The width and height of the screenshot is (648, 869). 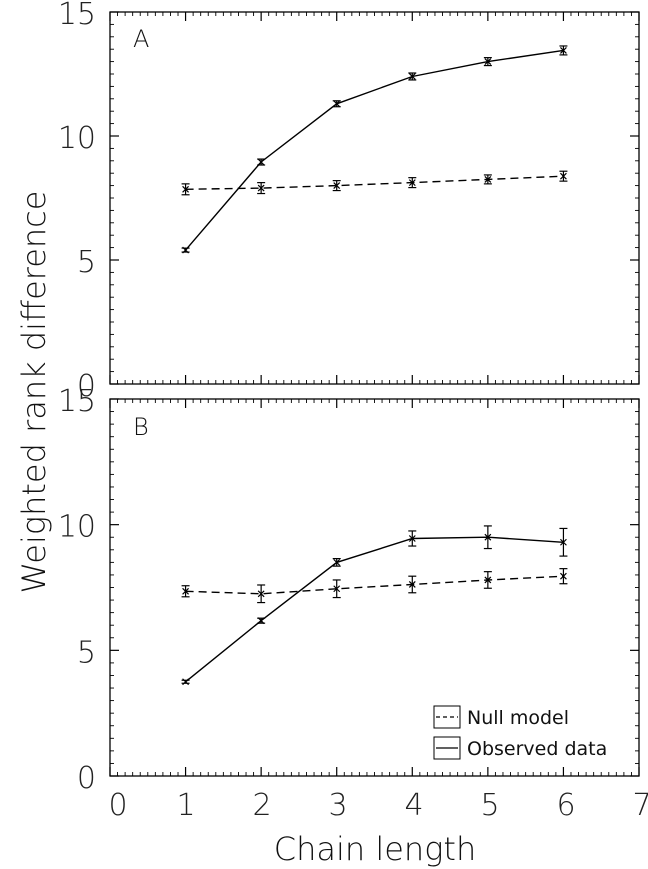 I want to click on panel-b-series, so click(x=374, y=605).